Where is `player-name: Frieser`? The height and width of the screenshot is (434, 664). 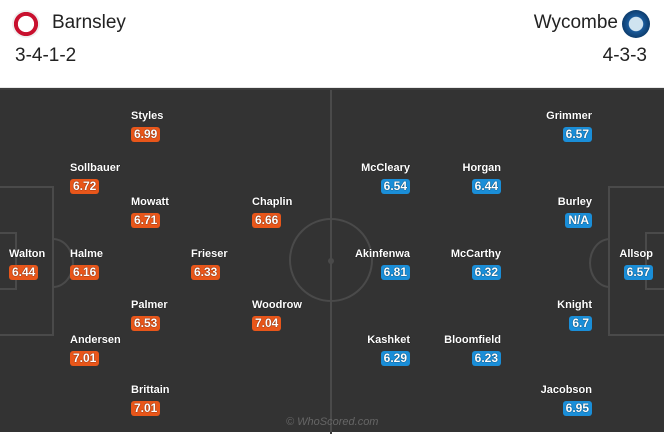 player-name: Frieser is located at coordinates (209, 254).